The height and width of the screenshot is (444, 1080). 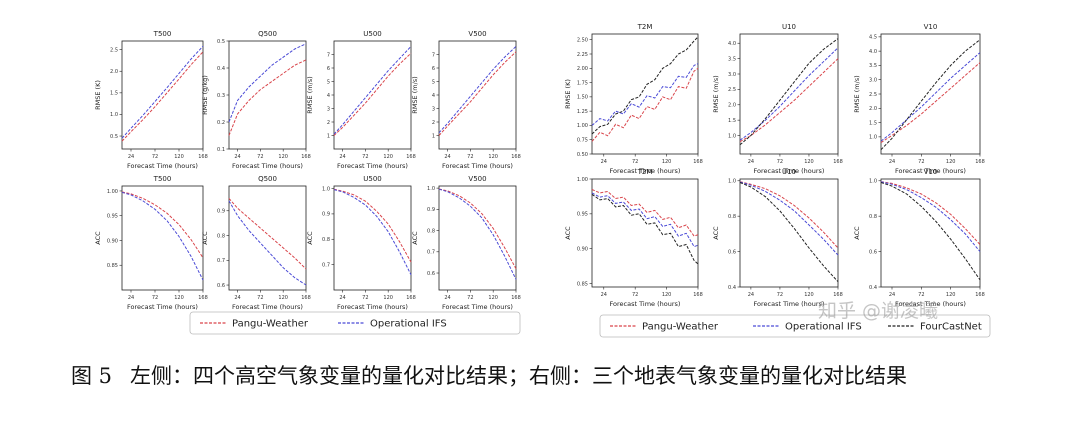 I want to click on chart-title: U10, so click(x=789, y=27).